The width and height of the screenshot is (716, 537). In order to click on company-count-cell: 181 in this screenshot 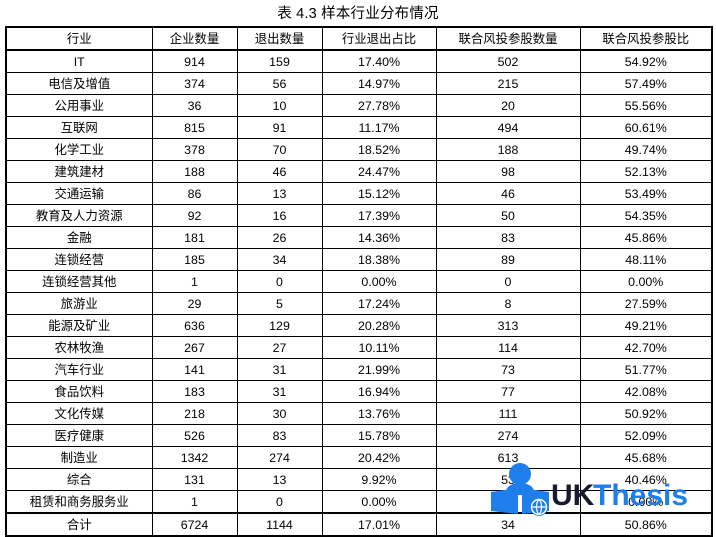, I will do `click(194, 237)`.